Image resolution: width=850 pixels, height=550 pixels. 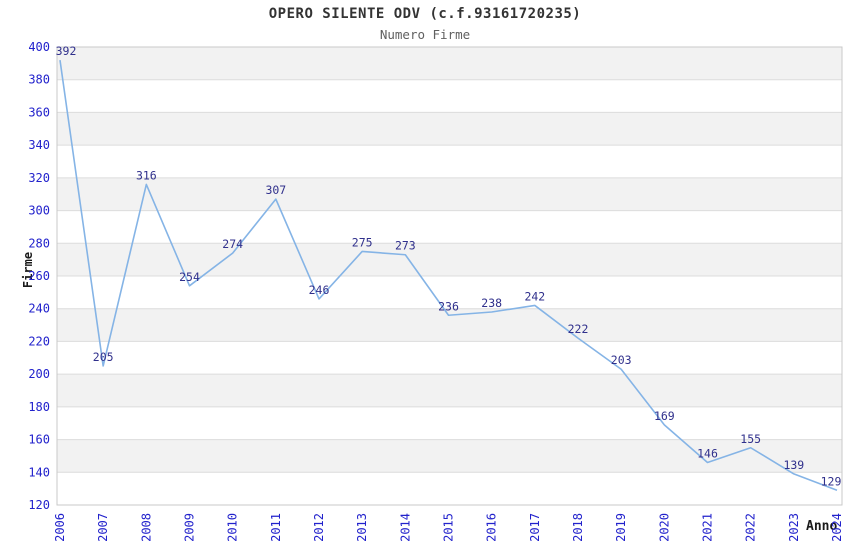 I want to click on y-tick-label: 380, so click(x=39, y=80).